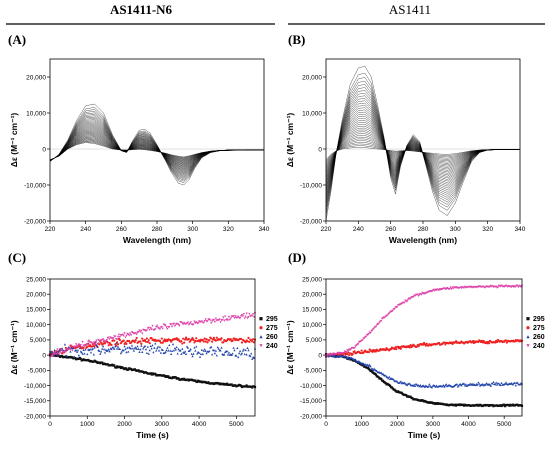 This screenshot has height=472, width=550. I want to click on y-axis-label: Δε (M⁻¹ cm⁻¹), so click(14, 347).